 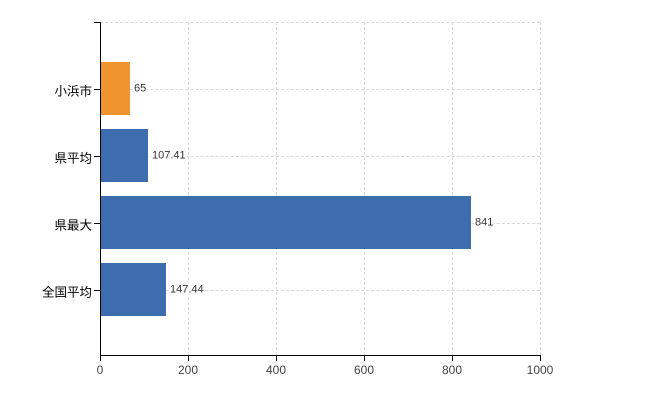 What do you see at coordinates (364, 370) in the screenshot?
I see `x-tick-label-600: 600` at bounding box center [364, 370].